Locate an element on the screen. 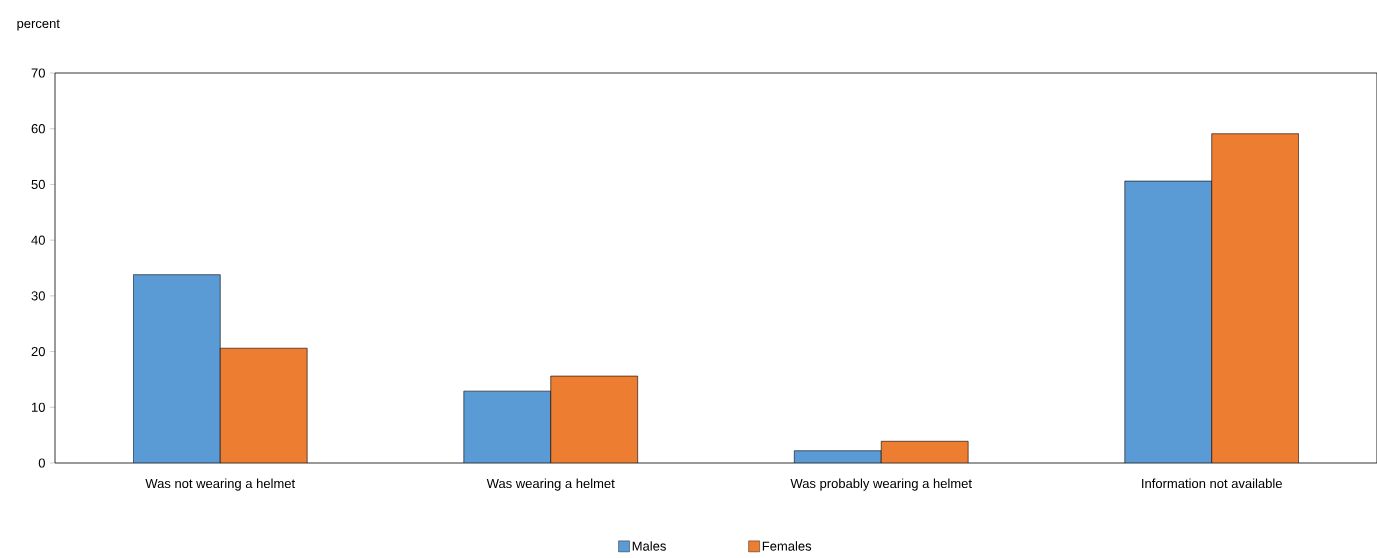 The image size is (1377, 558). y-tick-label: 30 is located at coordinates (38, 296).